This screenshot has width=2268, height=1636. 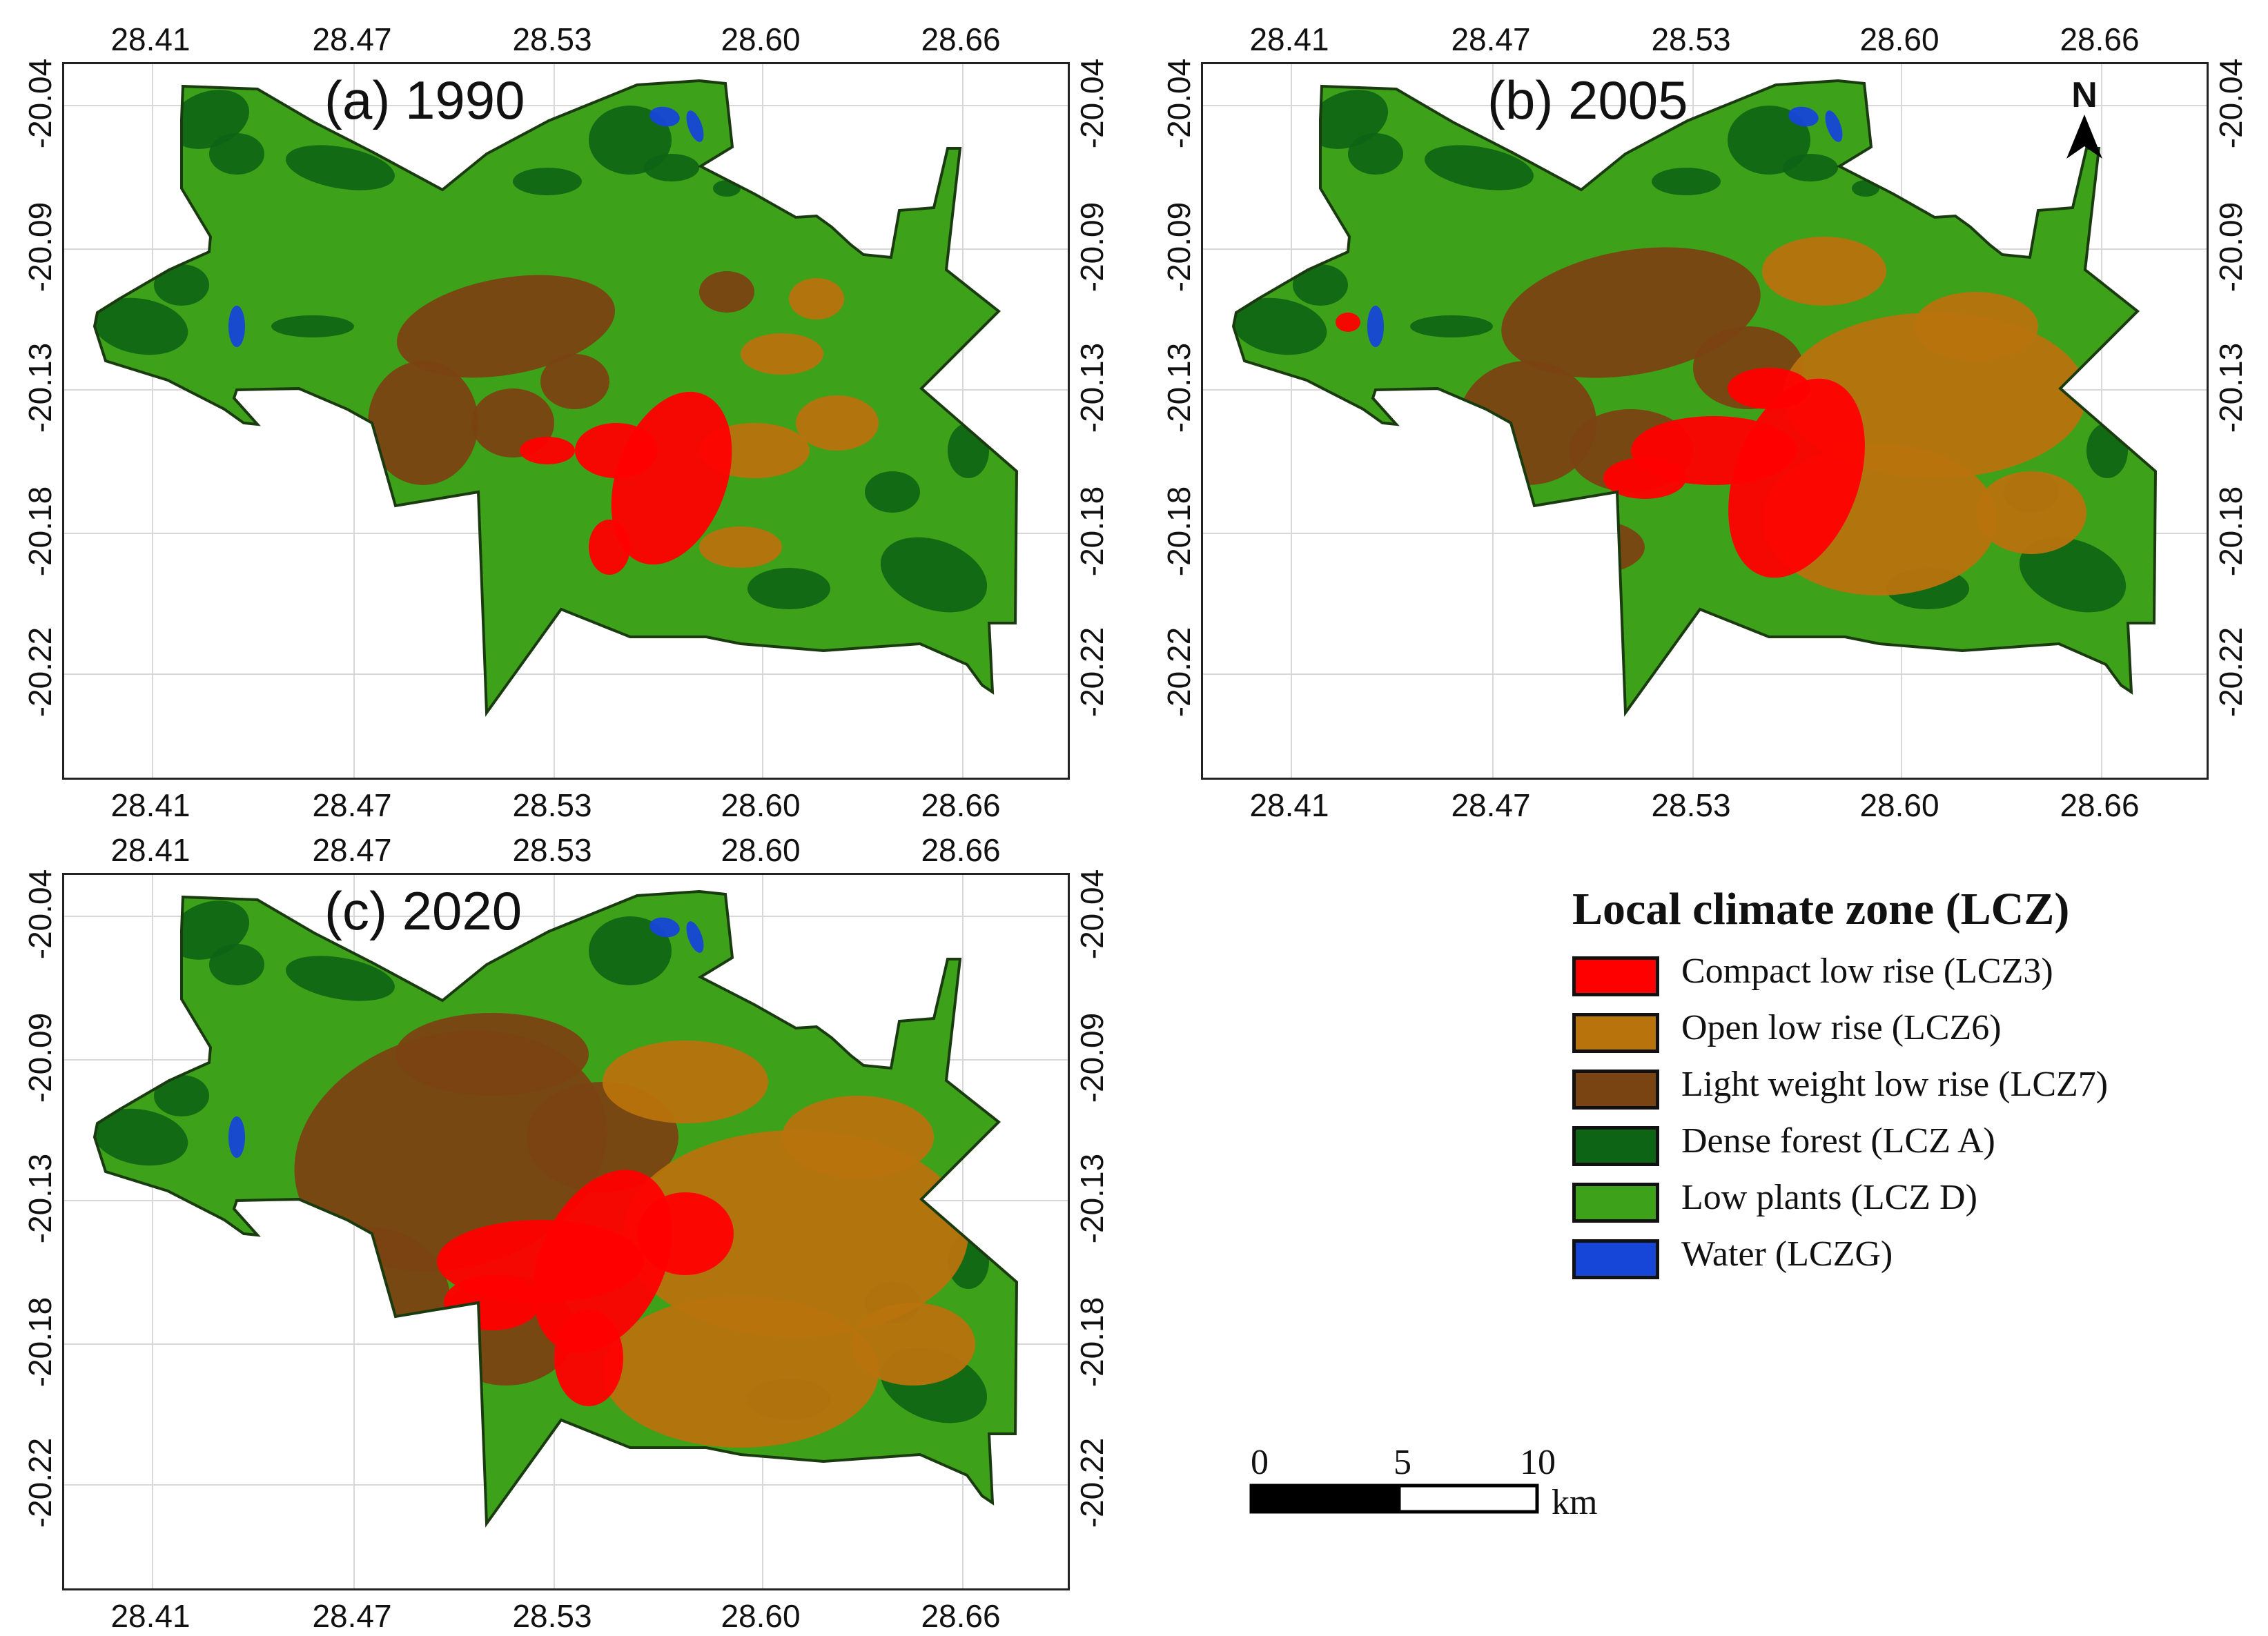 I want to click on scale-label-0: 0, so click(x=1260, y=1462).